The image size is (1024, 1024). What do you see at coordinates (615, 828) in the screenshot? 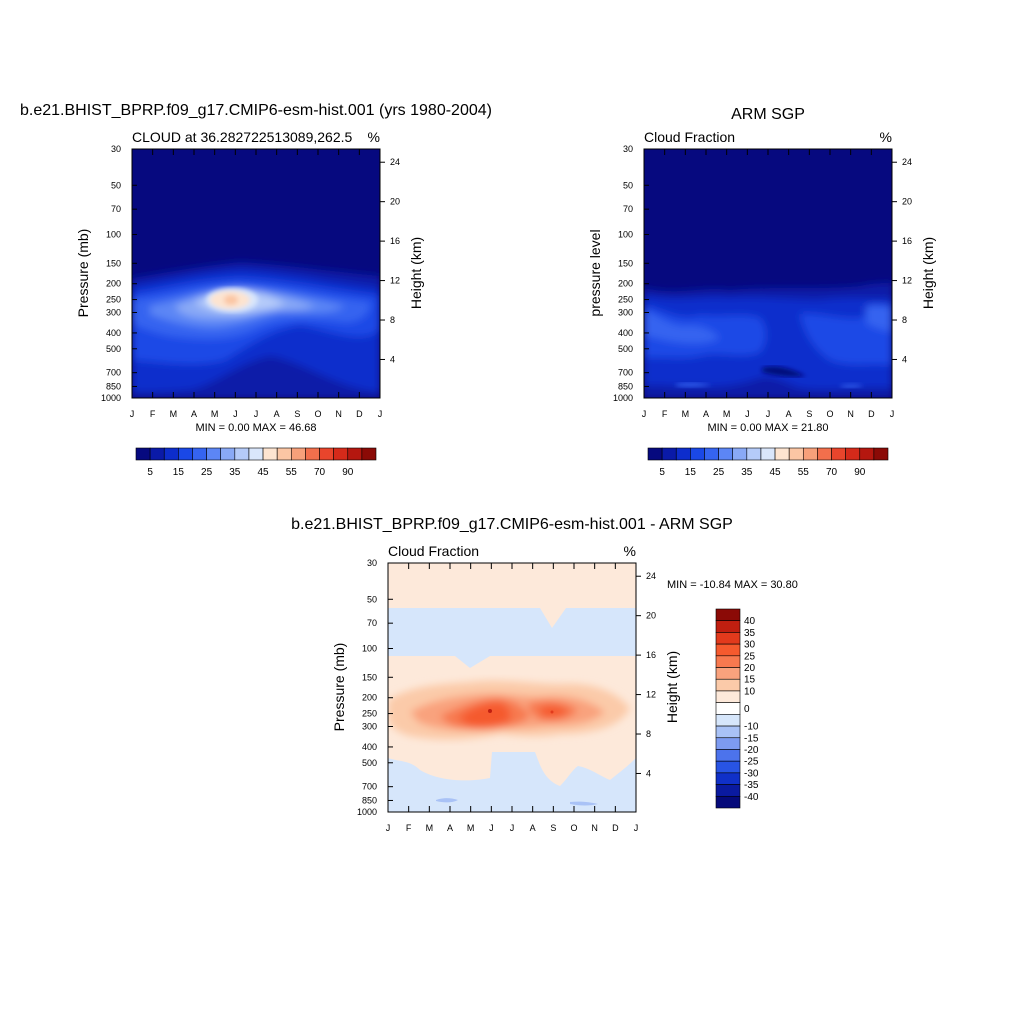
I see `x-tick-label: D` at bounding box center [615, 828].